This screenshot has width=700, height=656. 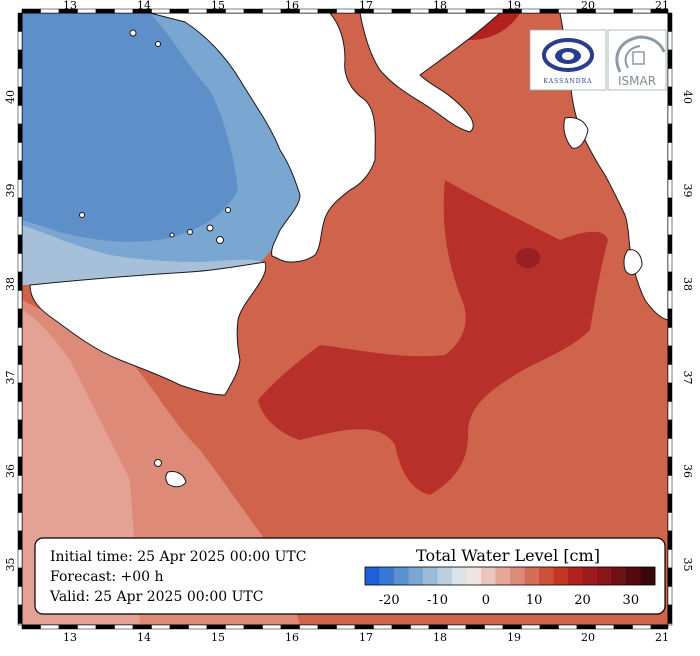 What do you see at coordinates (107, 577) in the screenshot?
I see `forecast-text: Forecast: +00 h` at bounding box center [107, 577].